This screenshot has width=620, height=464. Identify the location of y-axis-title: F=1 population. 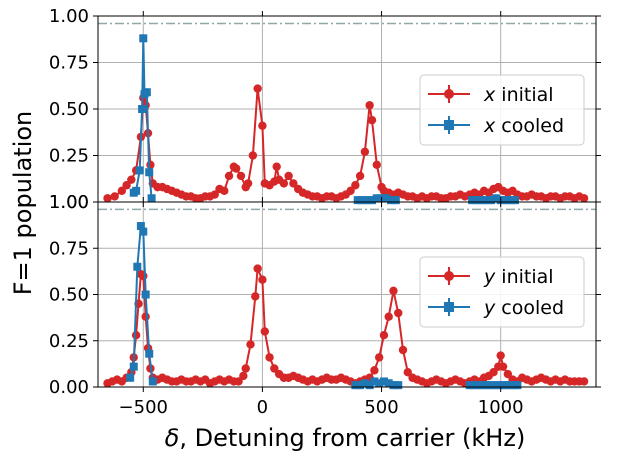
(23, 203).